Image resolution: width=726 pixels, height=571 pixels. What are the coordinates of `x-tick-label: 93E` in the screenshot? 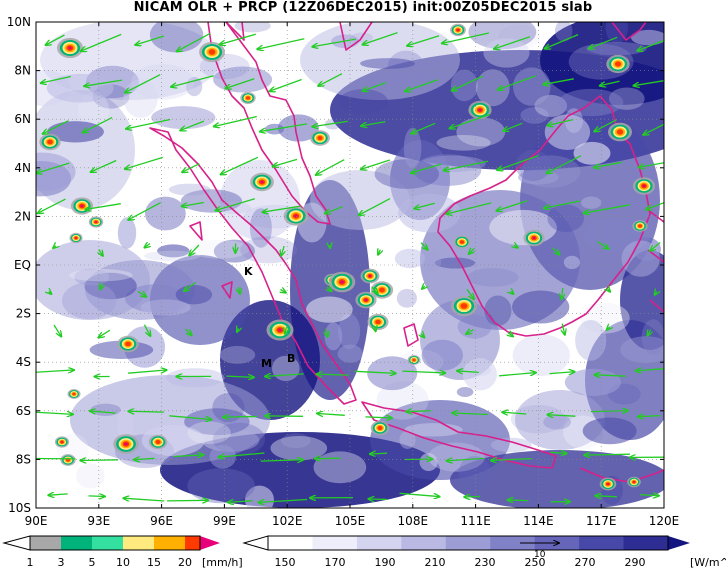 It's located at (98, 521).